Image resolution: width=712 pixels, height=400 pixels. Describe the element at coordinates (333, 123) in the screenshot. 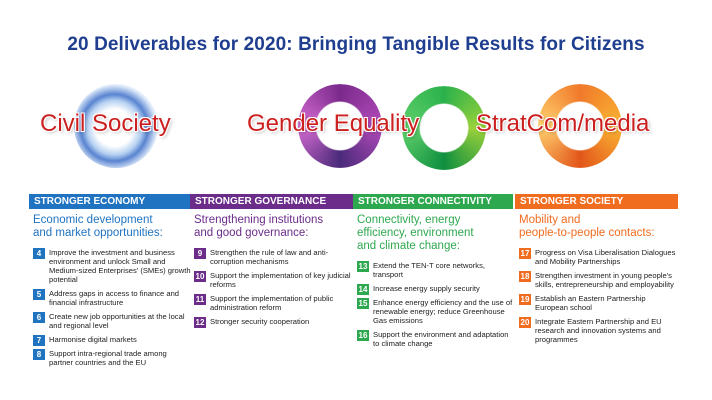

I see `gender-equality-label: Gender Equality` at that location.